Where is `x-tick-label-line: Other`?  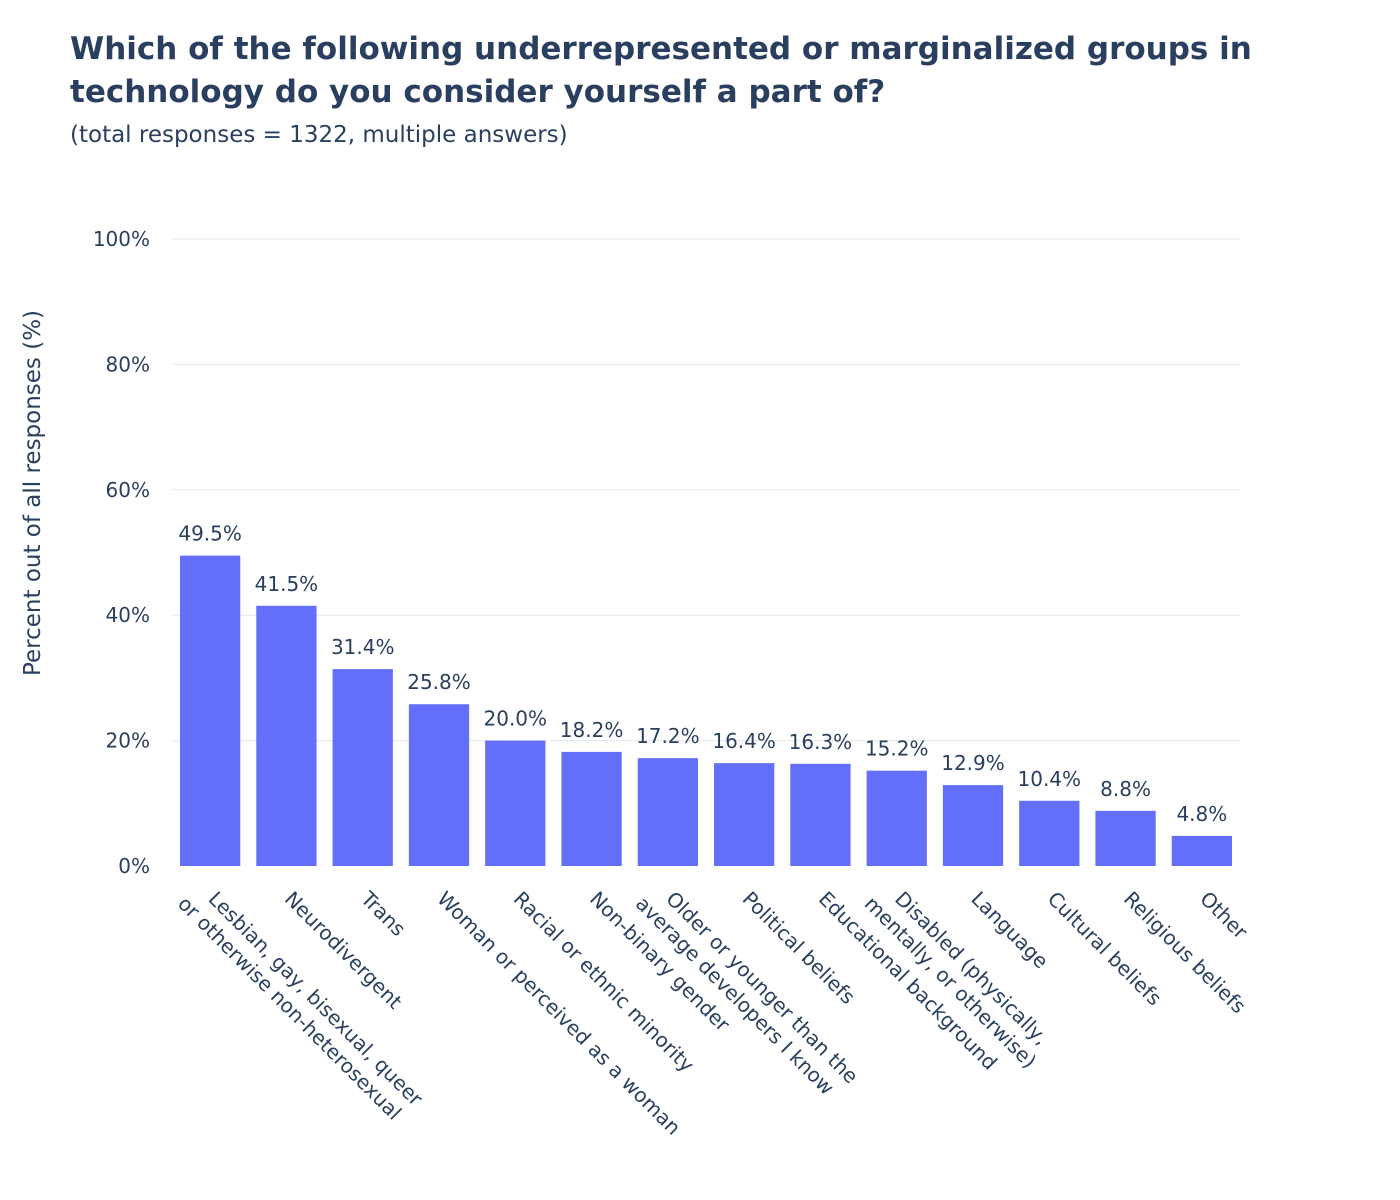 x-tick-label-line: Other is located at coordinates (1224, 916).